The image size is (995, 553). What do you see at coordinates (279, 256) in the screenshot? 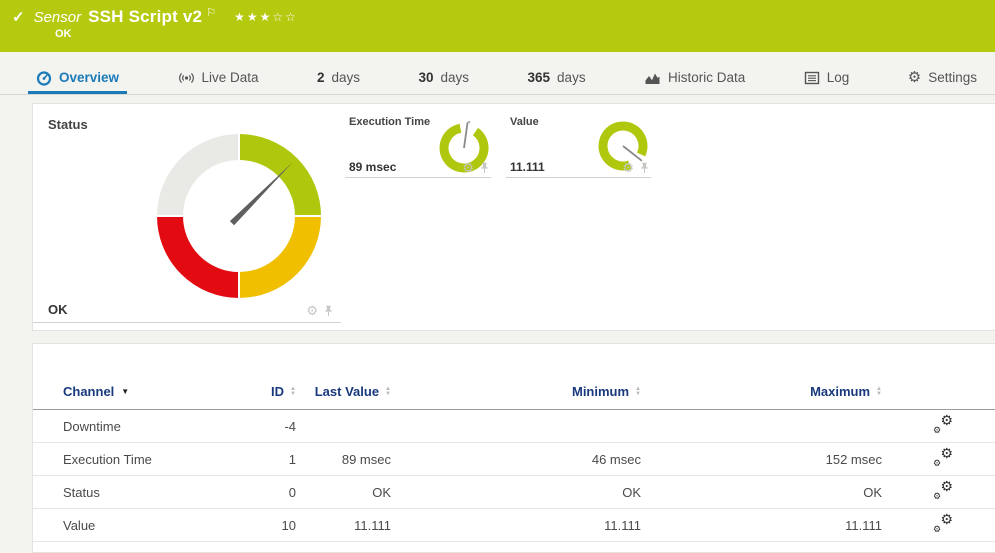
I see `gauge-segment-warning` at bounding box center [279, 256].